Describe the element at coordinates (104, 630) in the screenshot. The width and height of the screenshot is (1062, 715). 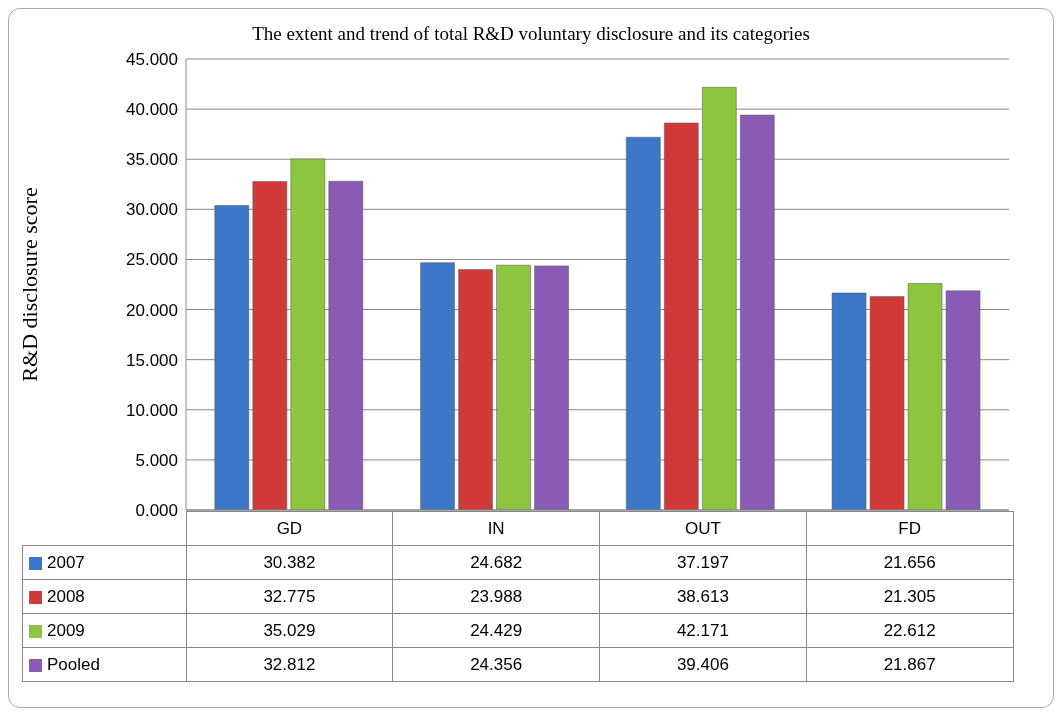
I see `legend-label: 2009` at that location.